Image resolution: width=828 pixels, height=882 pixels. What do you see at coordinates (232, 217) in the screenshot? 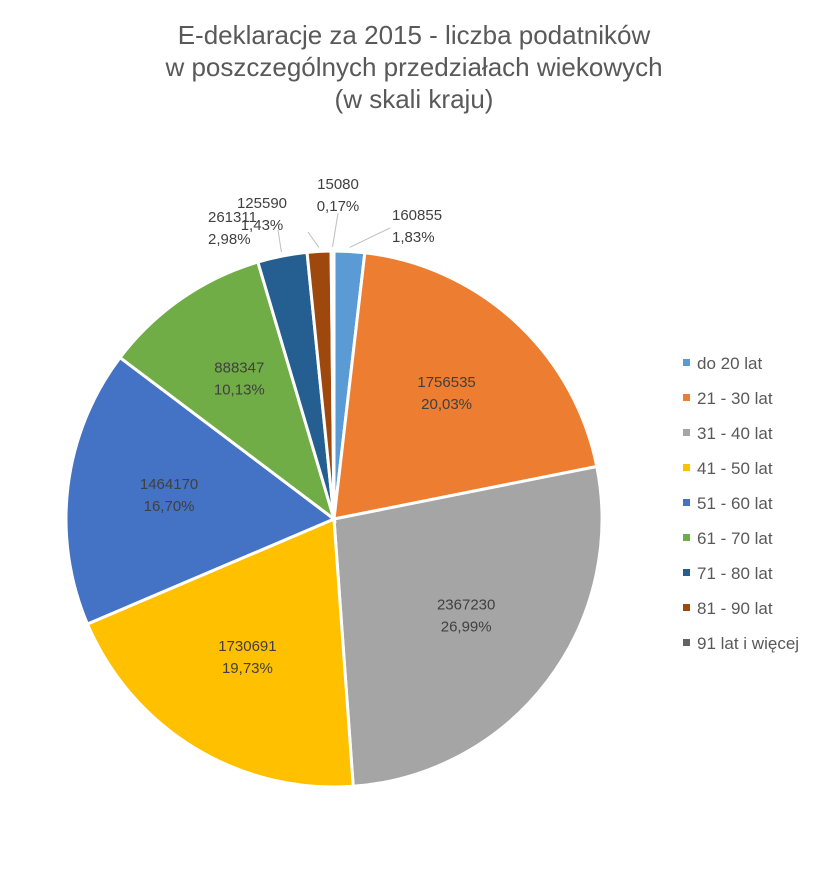
I see `data-label-value-71-80-lat: 261311` at bounding box center [232, 217].